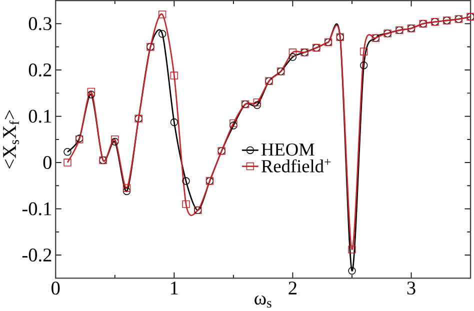 This screenshot has height=311, width=474. What do you see at coordinates (296, 165) in the screenshot?
I see `legend-label: Redfield$^{+}$` at bounding box center [296, 165].